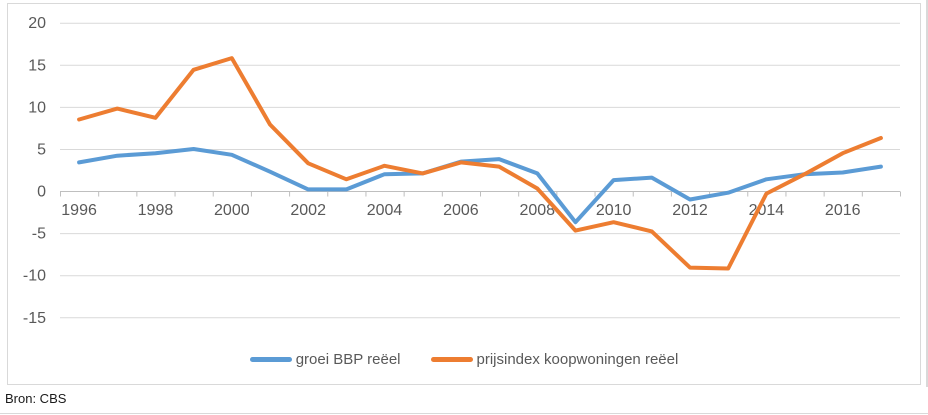 This screenshot has width=928, height=415. I want to click on y-tick-label: -5, so click(39, 234).